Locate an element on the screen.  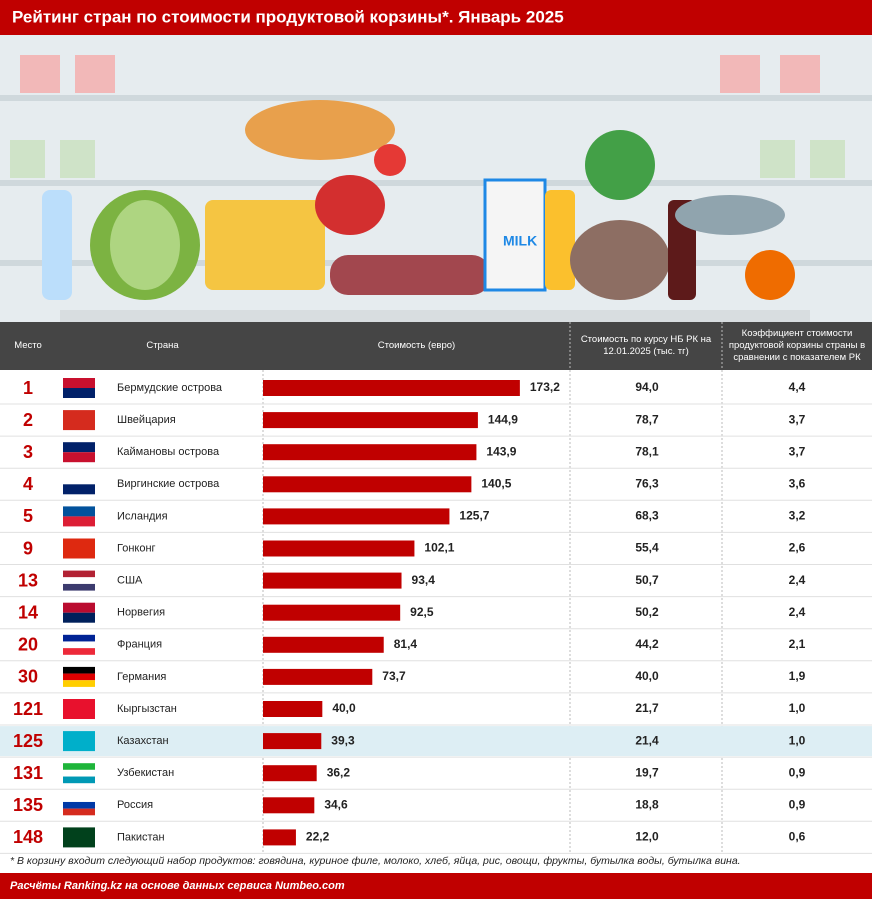
cost-tenge: 55,4 is located at coordinates (647, 548).